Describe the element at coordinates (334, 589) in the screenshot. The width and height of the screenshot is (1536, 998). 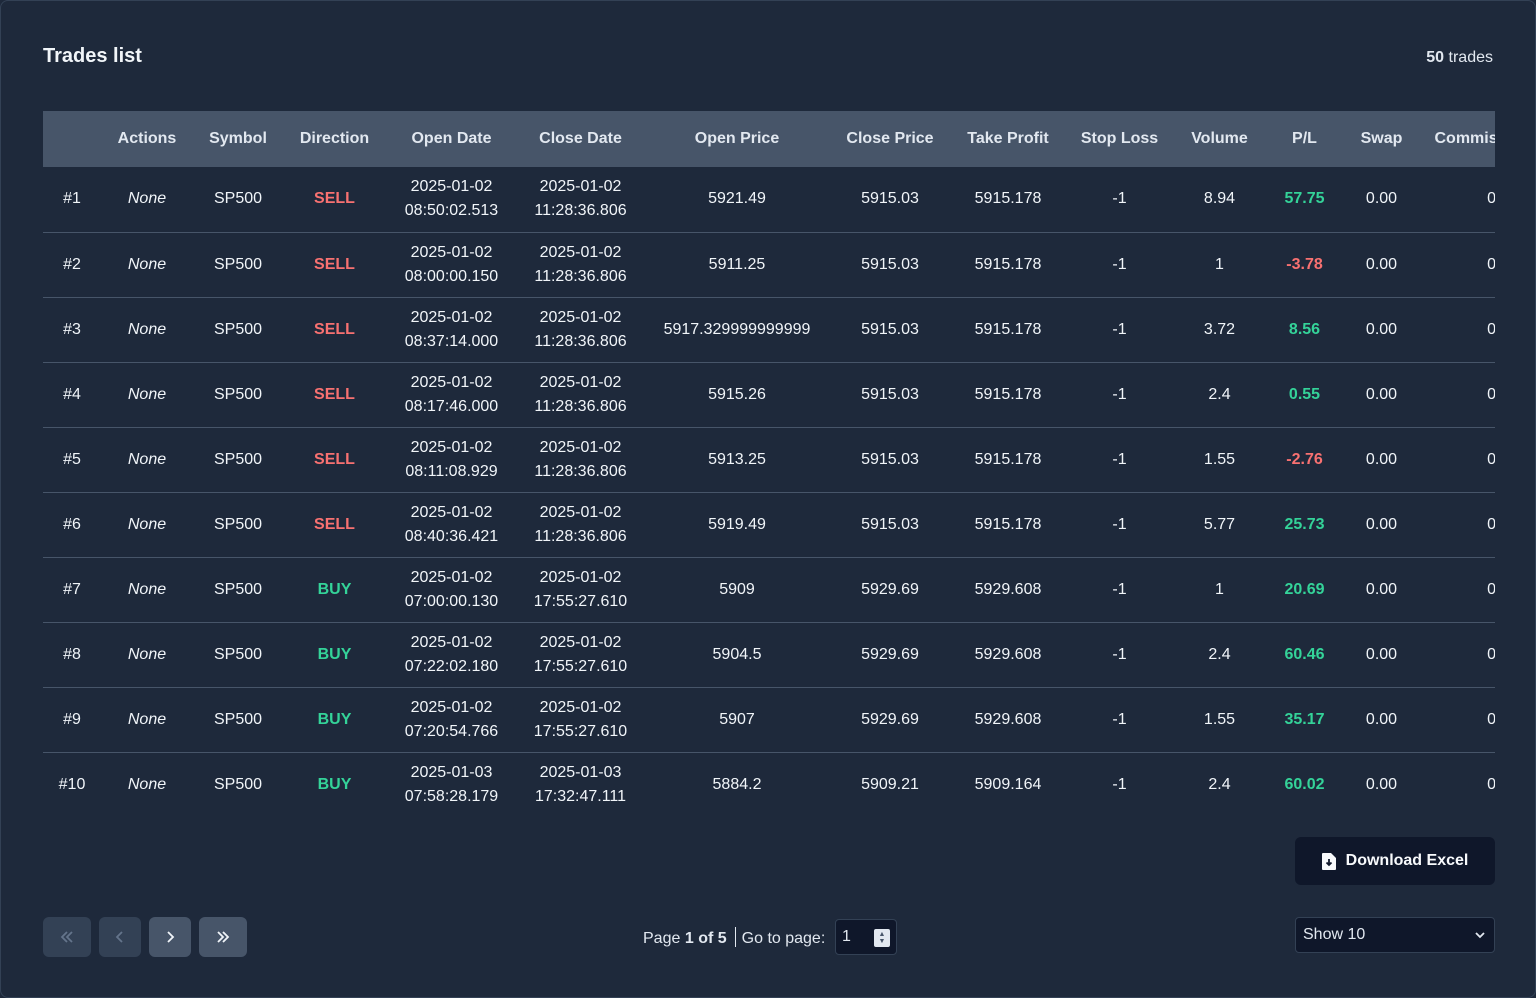
I see `cell-direction: BUY` at that location.